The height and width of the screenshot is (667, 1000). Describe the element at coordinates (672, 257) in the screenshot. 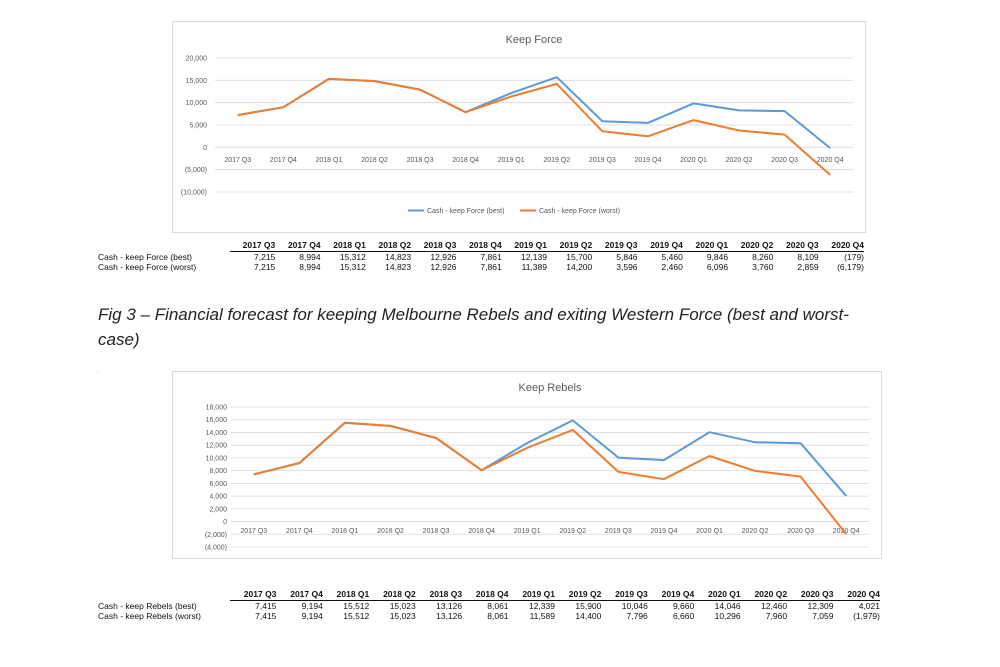

I see `table-cell: 5,460` at that location.